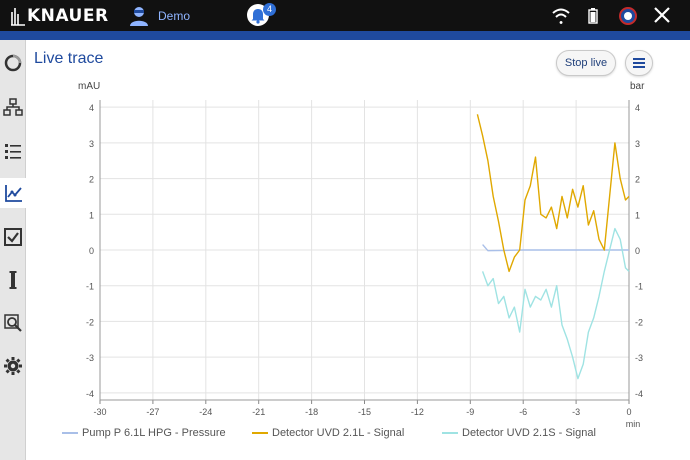  I want to click on x-tick-label: -18, so click(311, 412).